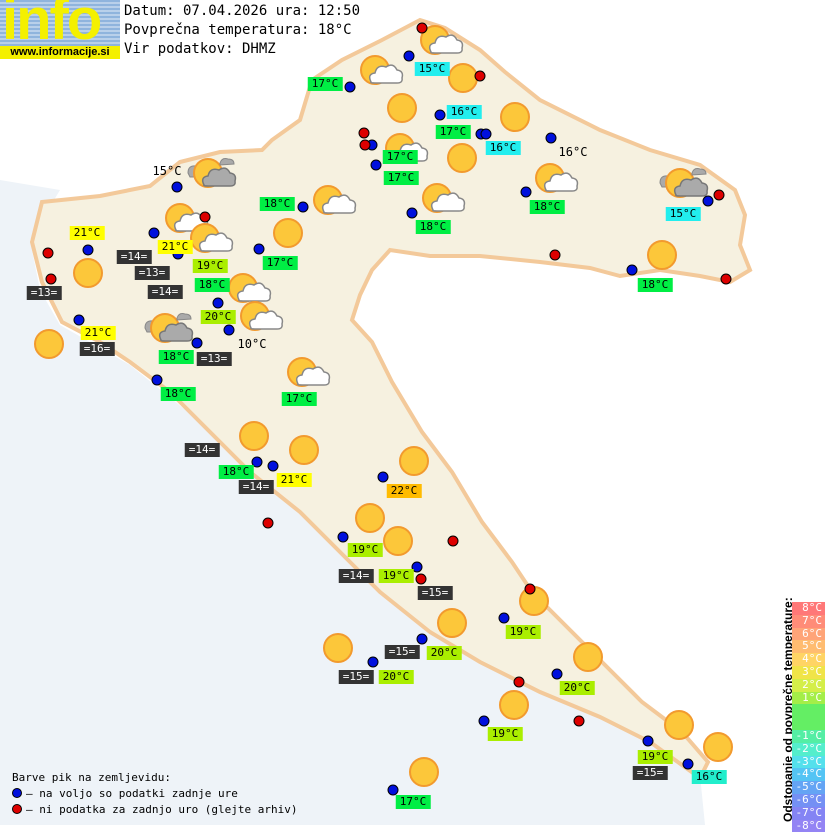 The height and width of the screenshot is (832, 825). I want to click on station-temperature: =16=, so click(97, 349).